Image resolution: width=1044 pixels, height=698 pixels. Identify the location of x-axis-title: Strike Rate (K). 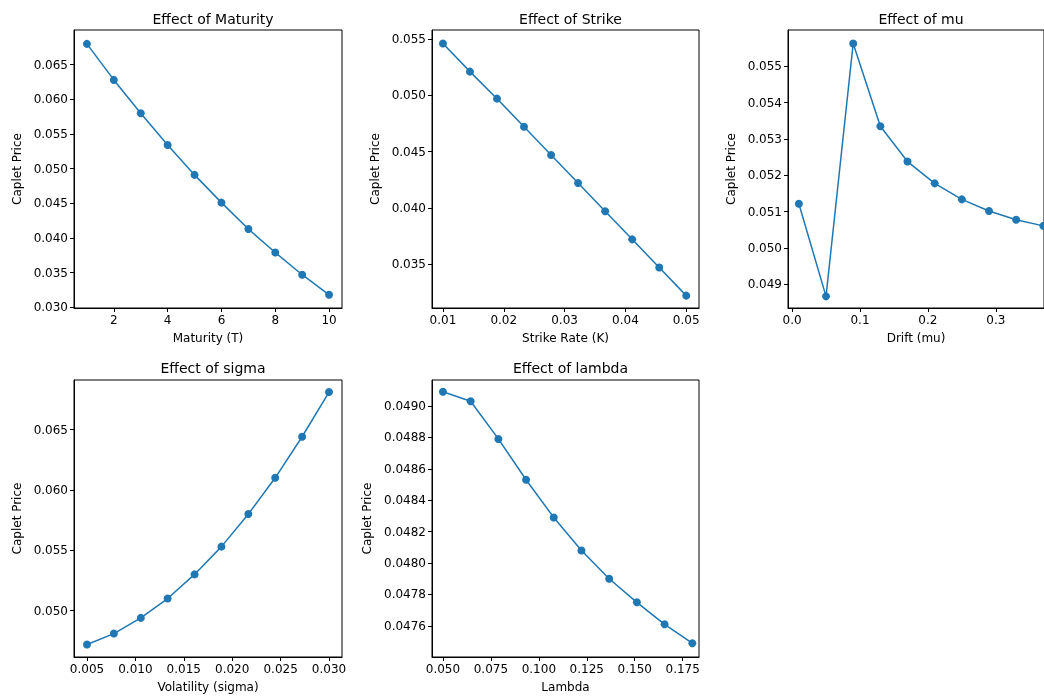
(565, 338).